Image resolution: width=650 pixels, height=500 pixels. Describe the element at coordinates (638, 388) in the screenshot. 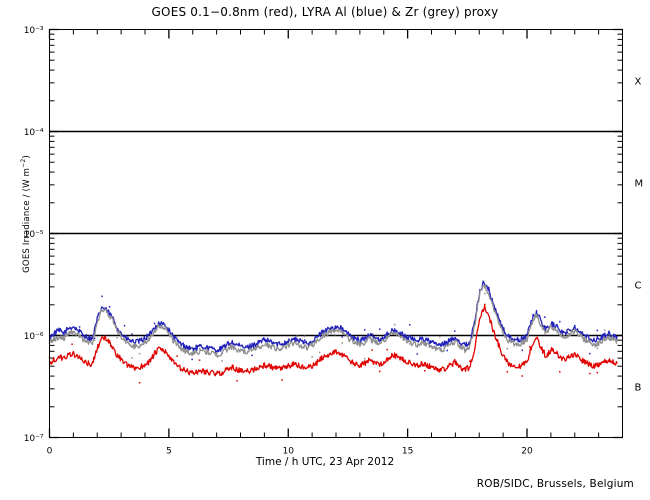

I see `flare-class-label-b: B` at that location.